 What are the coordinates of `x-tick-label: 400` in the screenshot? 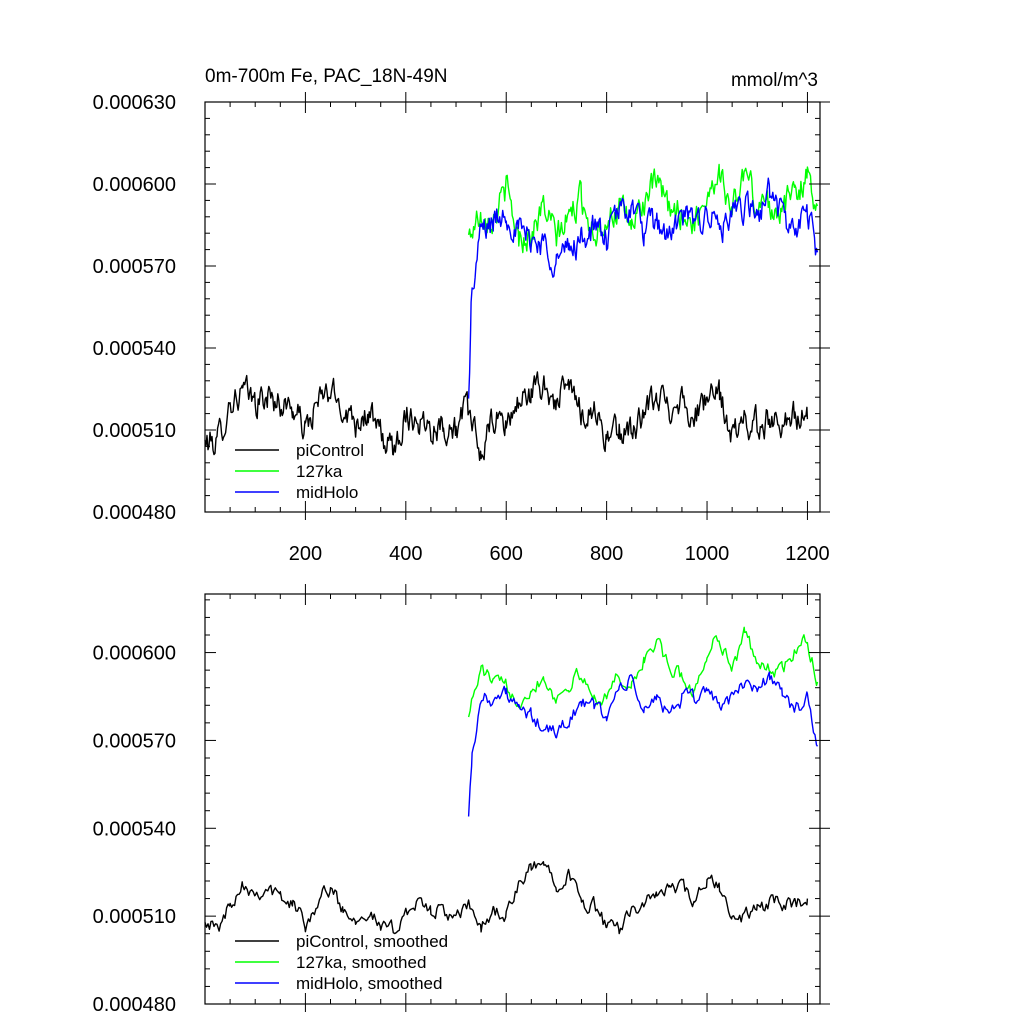 It's located at (405, 554).